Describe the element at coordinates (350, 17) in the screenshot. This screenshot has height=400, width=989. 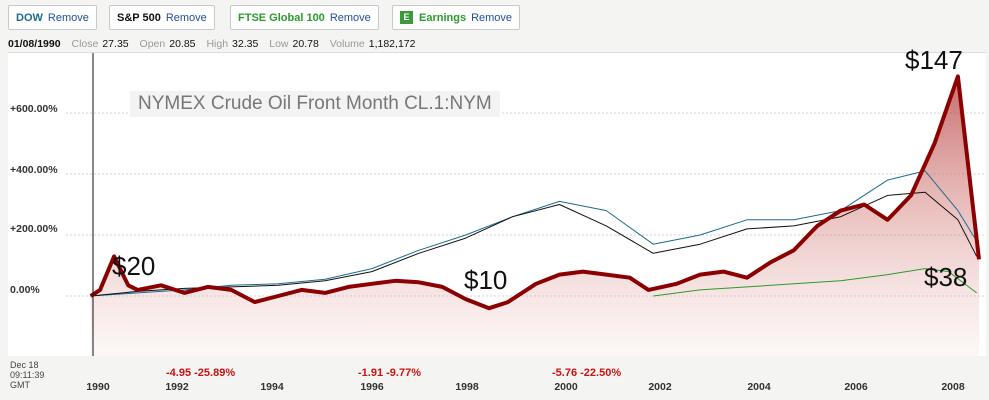
I see `remove-ftse-link: Remove` at that location.